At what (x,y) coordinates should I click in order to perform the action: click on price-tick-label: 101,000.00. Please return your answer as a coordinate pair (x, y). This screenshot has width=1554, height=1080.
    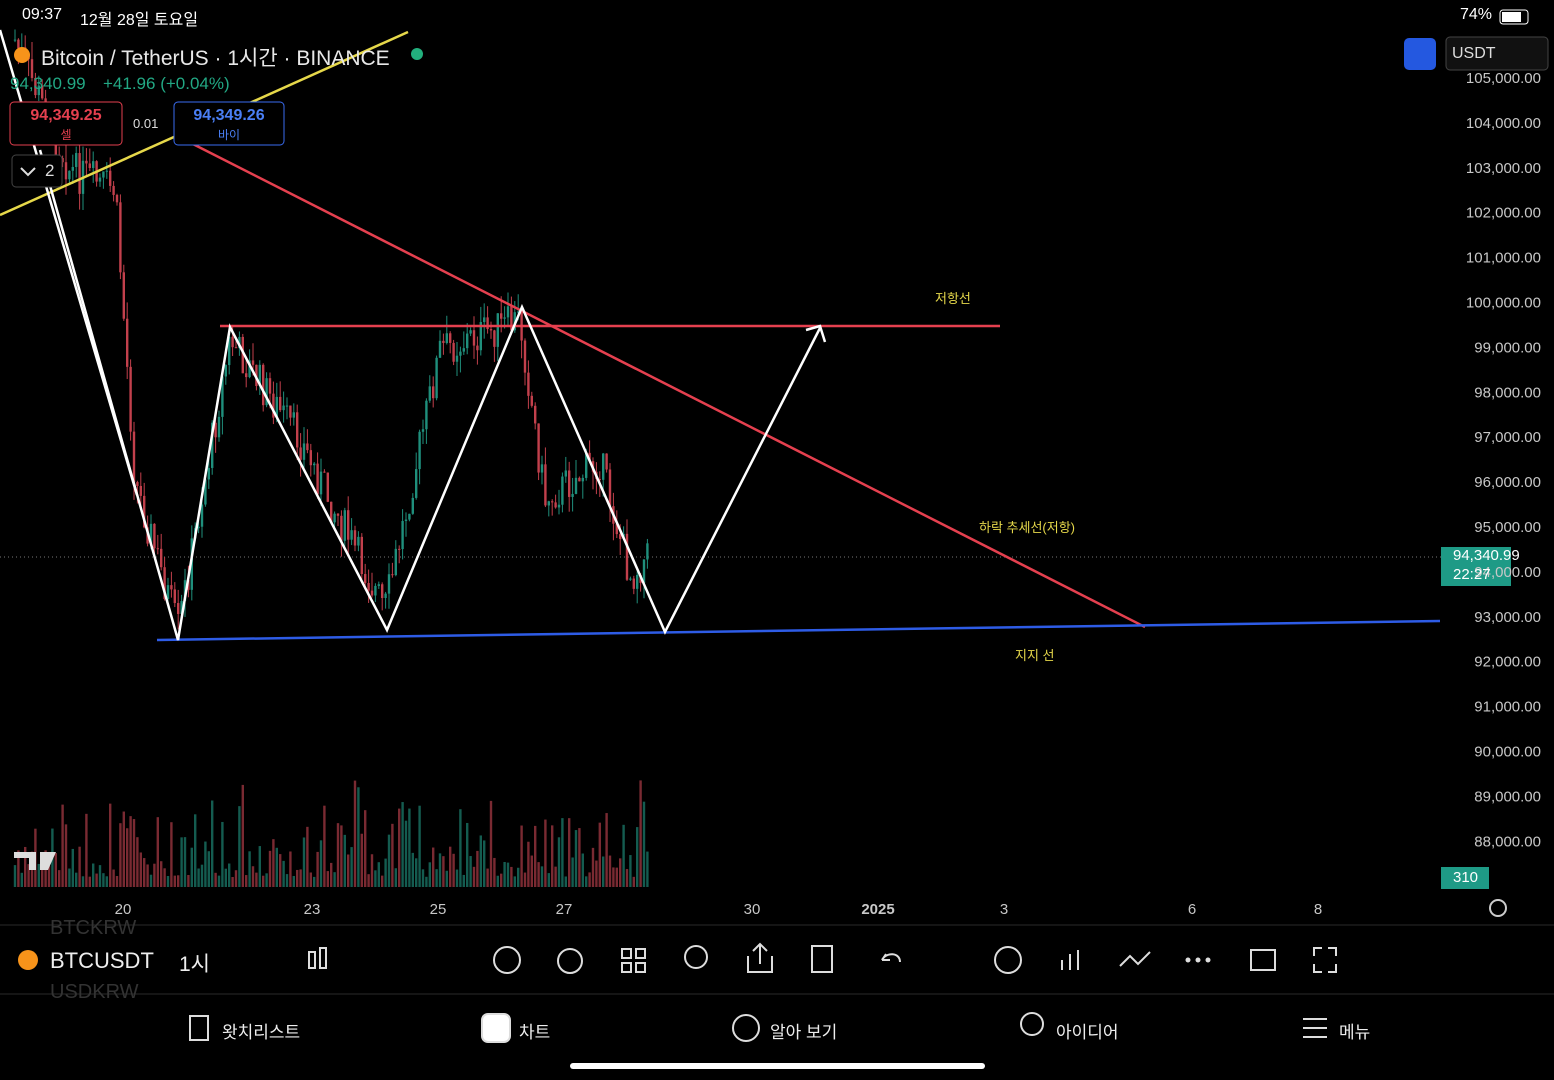
    Looking at the image, I should click on (1503, 258).